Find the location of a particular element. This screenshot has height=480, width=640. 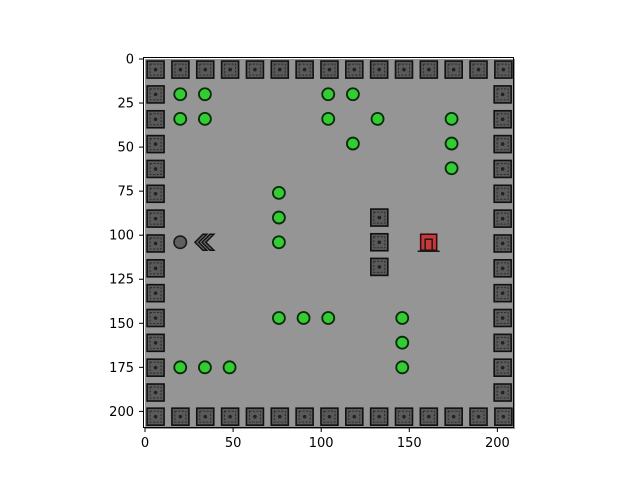

y-tick-label: 75 is located at coordinates (125, 192).